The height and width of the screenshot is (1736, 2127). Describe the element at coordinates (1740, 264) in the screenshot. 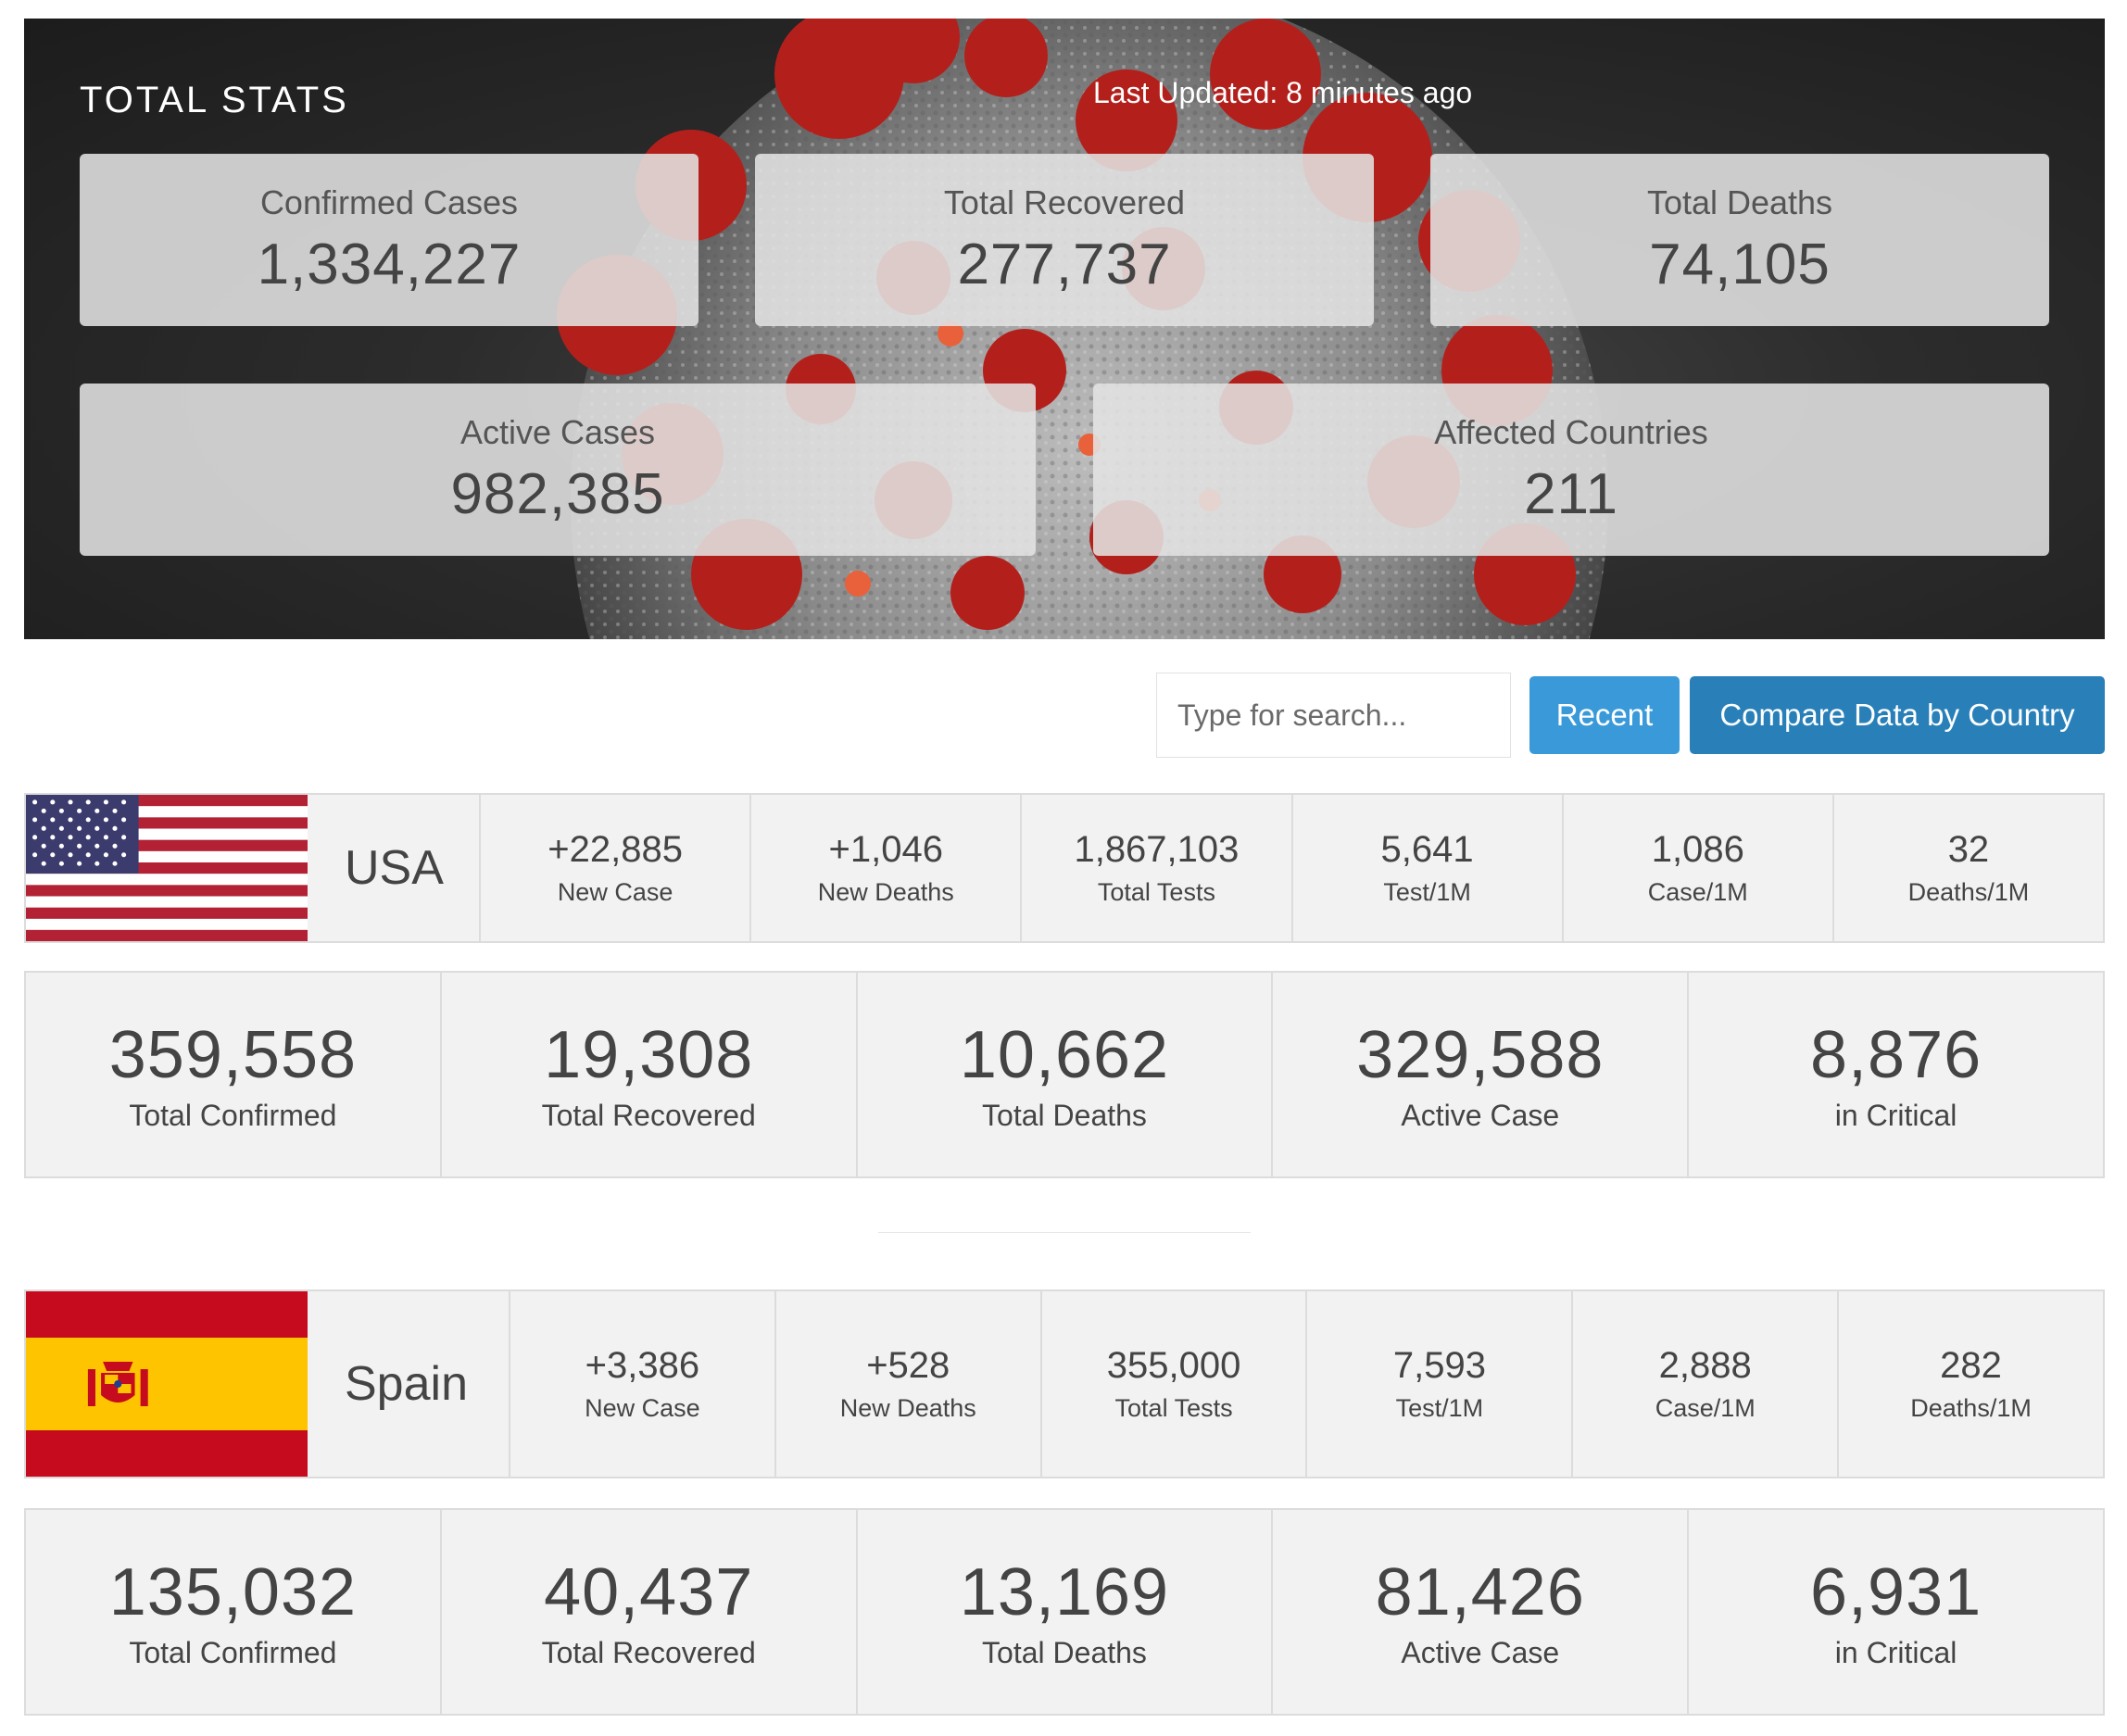

I see `stat-value: 74,105` at that location.